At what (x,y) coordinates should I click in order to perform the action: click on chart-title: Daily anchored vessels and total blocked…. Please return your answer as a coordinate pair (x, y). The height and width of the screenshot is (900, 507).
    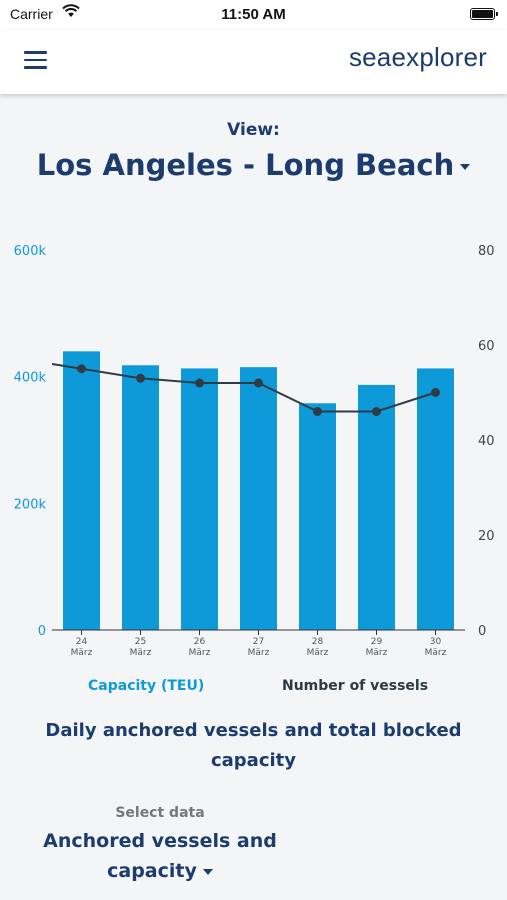
    Looking at the image, I should click on (253, 745).